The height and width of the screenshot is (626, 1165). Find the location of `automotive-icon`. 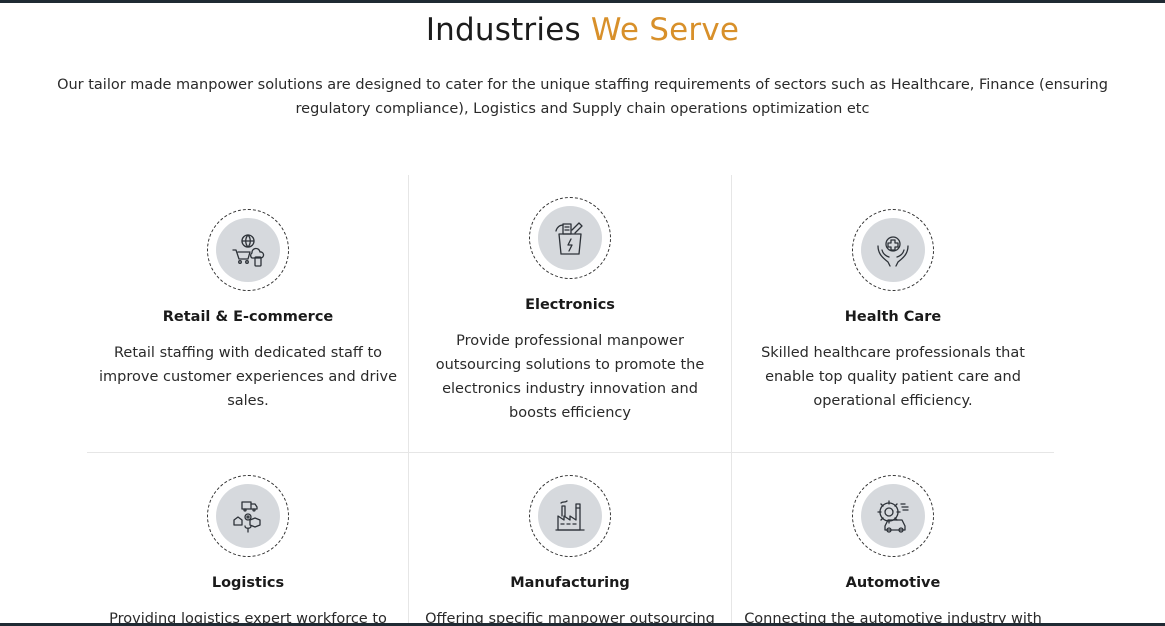

automotive-icon is located at coordinates (893, 516).